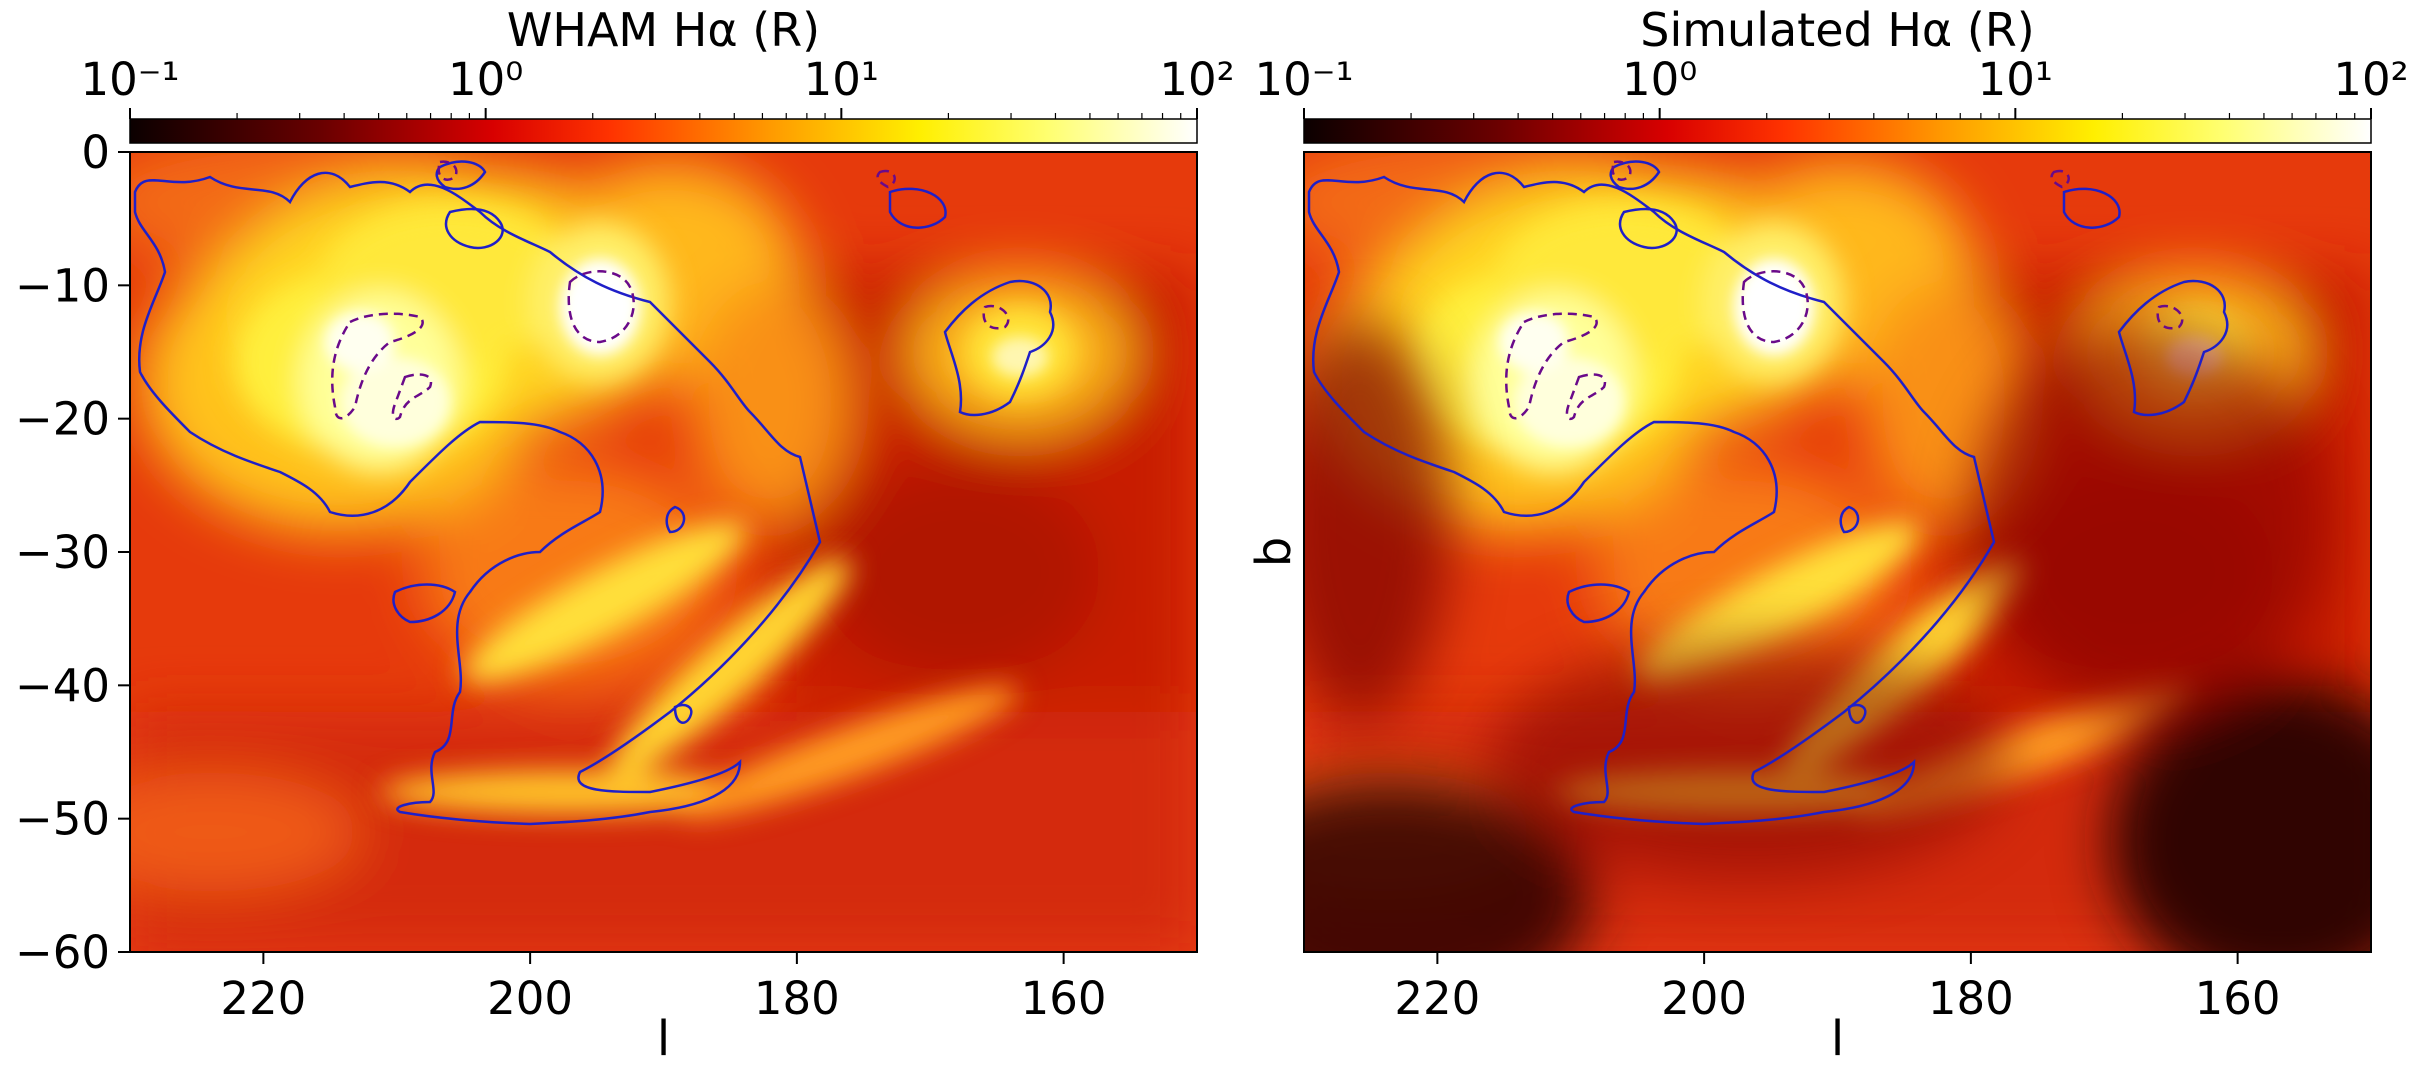  Describe the element at coordinates (62, 685) in the screenshot. I see `y-tick-label: −40` at that location.